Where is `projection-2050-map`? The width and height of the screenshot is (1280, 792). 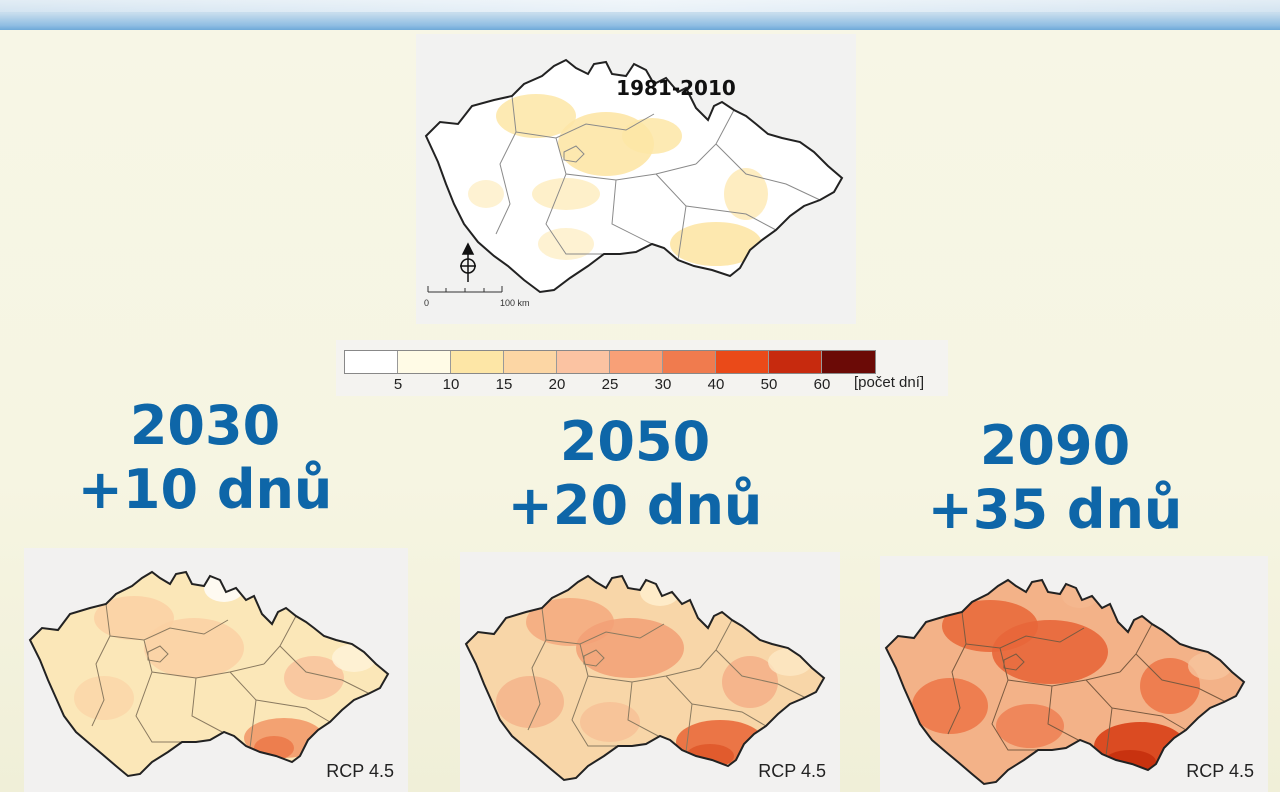 projection-2050-map is located at coordinates (650, 672).